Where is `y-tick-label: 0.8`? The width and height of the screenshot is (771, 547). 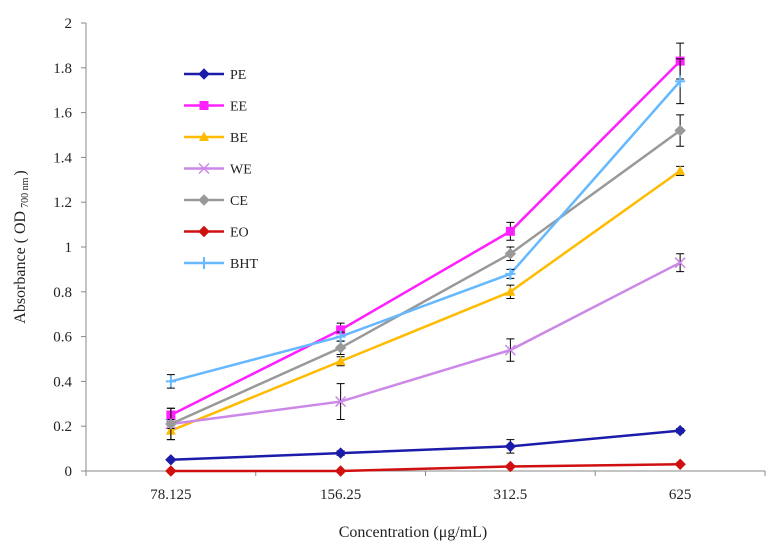 y-tick-label: 0.8 is located at coordinates (62, 293).